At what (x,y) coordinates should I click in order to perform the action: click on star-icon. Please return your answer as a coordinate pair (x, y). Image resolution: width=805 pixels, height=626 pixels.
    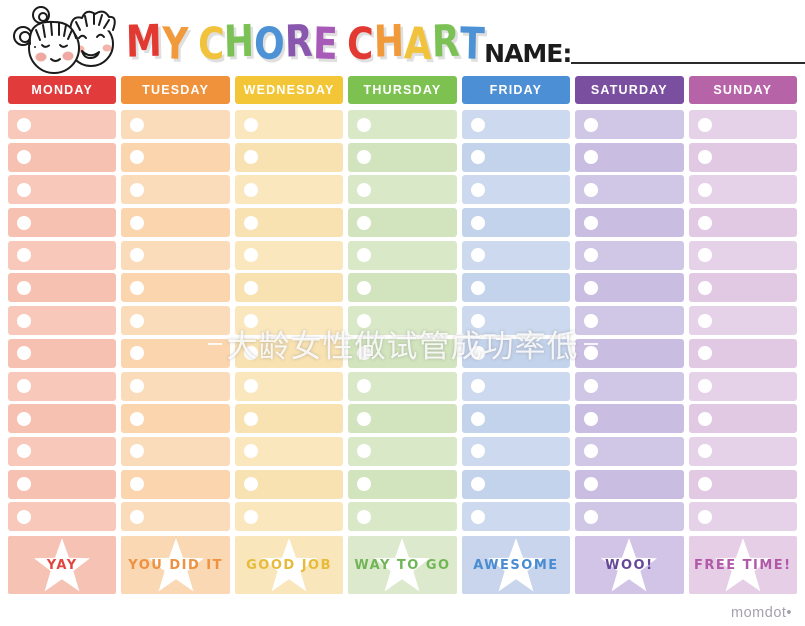
    Looking at the image, I should click on (629, 565).